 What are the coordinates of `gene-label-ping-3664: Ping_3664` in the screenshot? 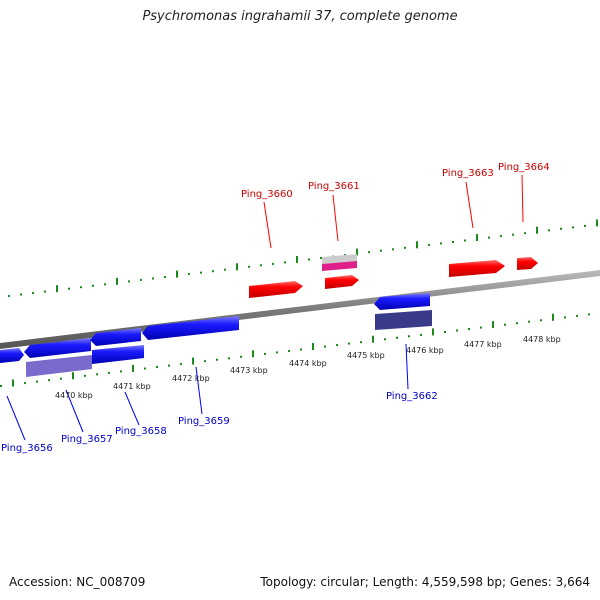 It's located at (524, 167).